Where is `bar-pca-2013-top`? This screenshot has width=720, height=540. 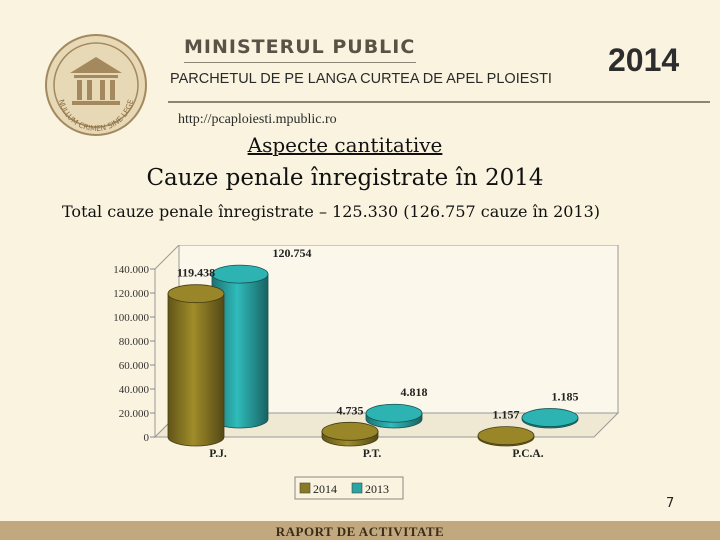
bar-pca-2013-top is located at coordinates (550, 417).